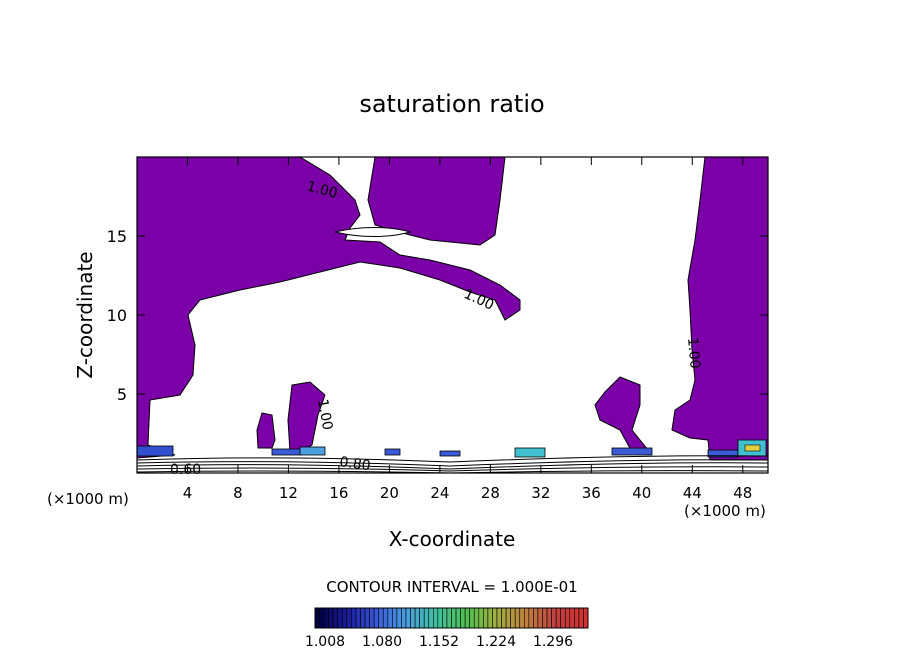 The width and height of the screenshot is (904, 654). What do you see at coordinates (451, 104) in the screenshot?
I see `chart-title: saturation ratio` at bounding box center [451, 104].